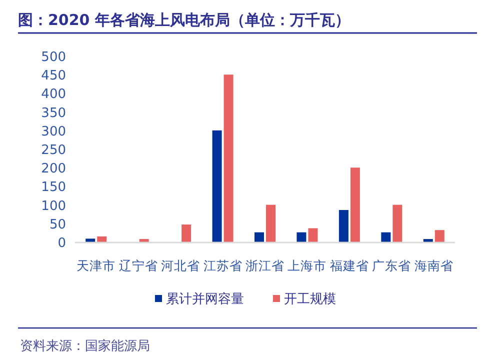  I want to click on y-tick-label: 500, so click(53, 57).